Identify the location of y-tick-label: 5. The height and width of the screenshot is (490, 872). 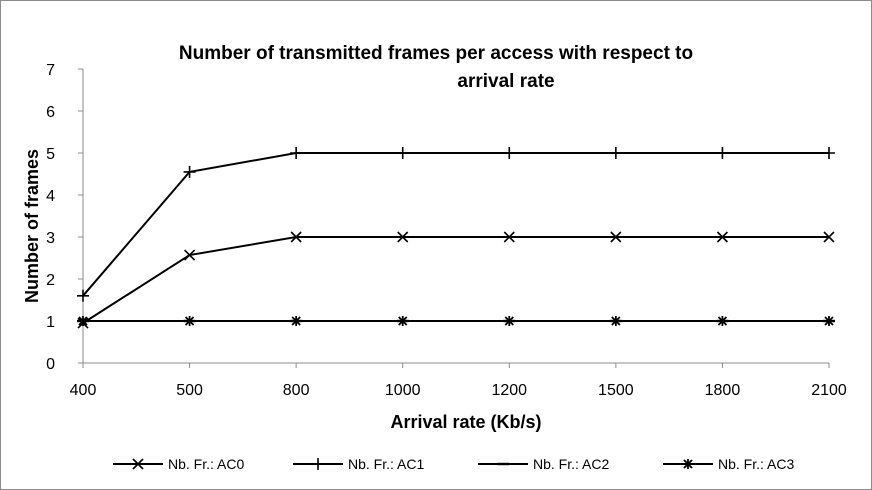
(50, 154).